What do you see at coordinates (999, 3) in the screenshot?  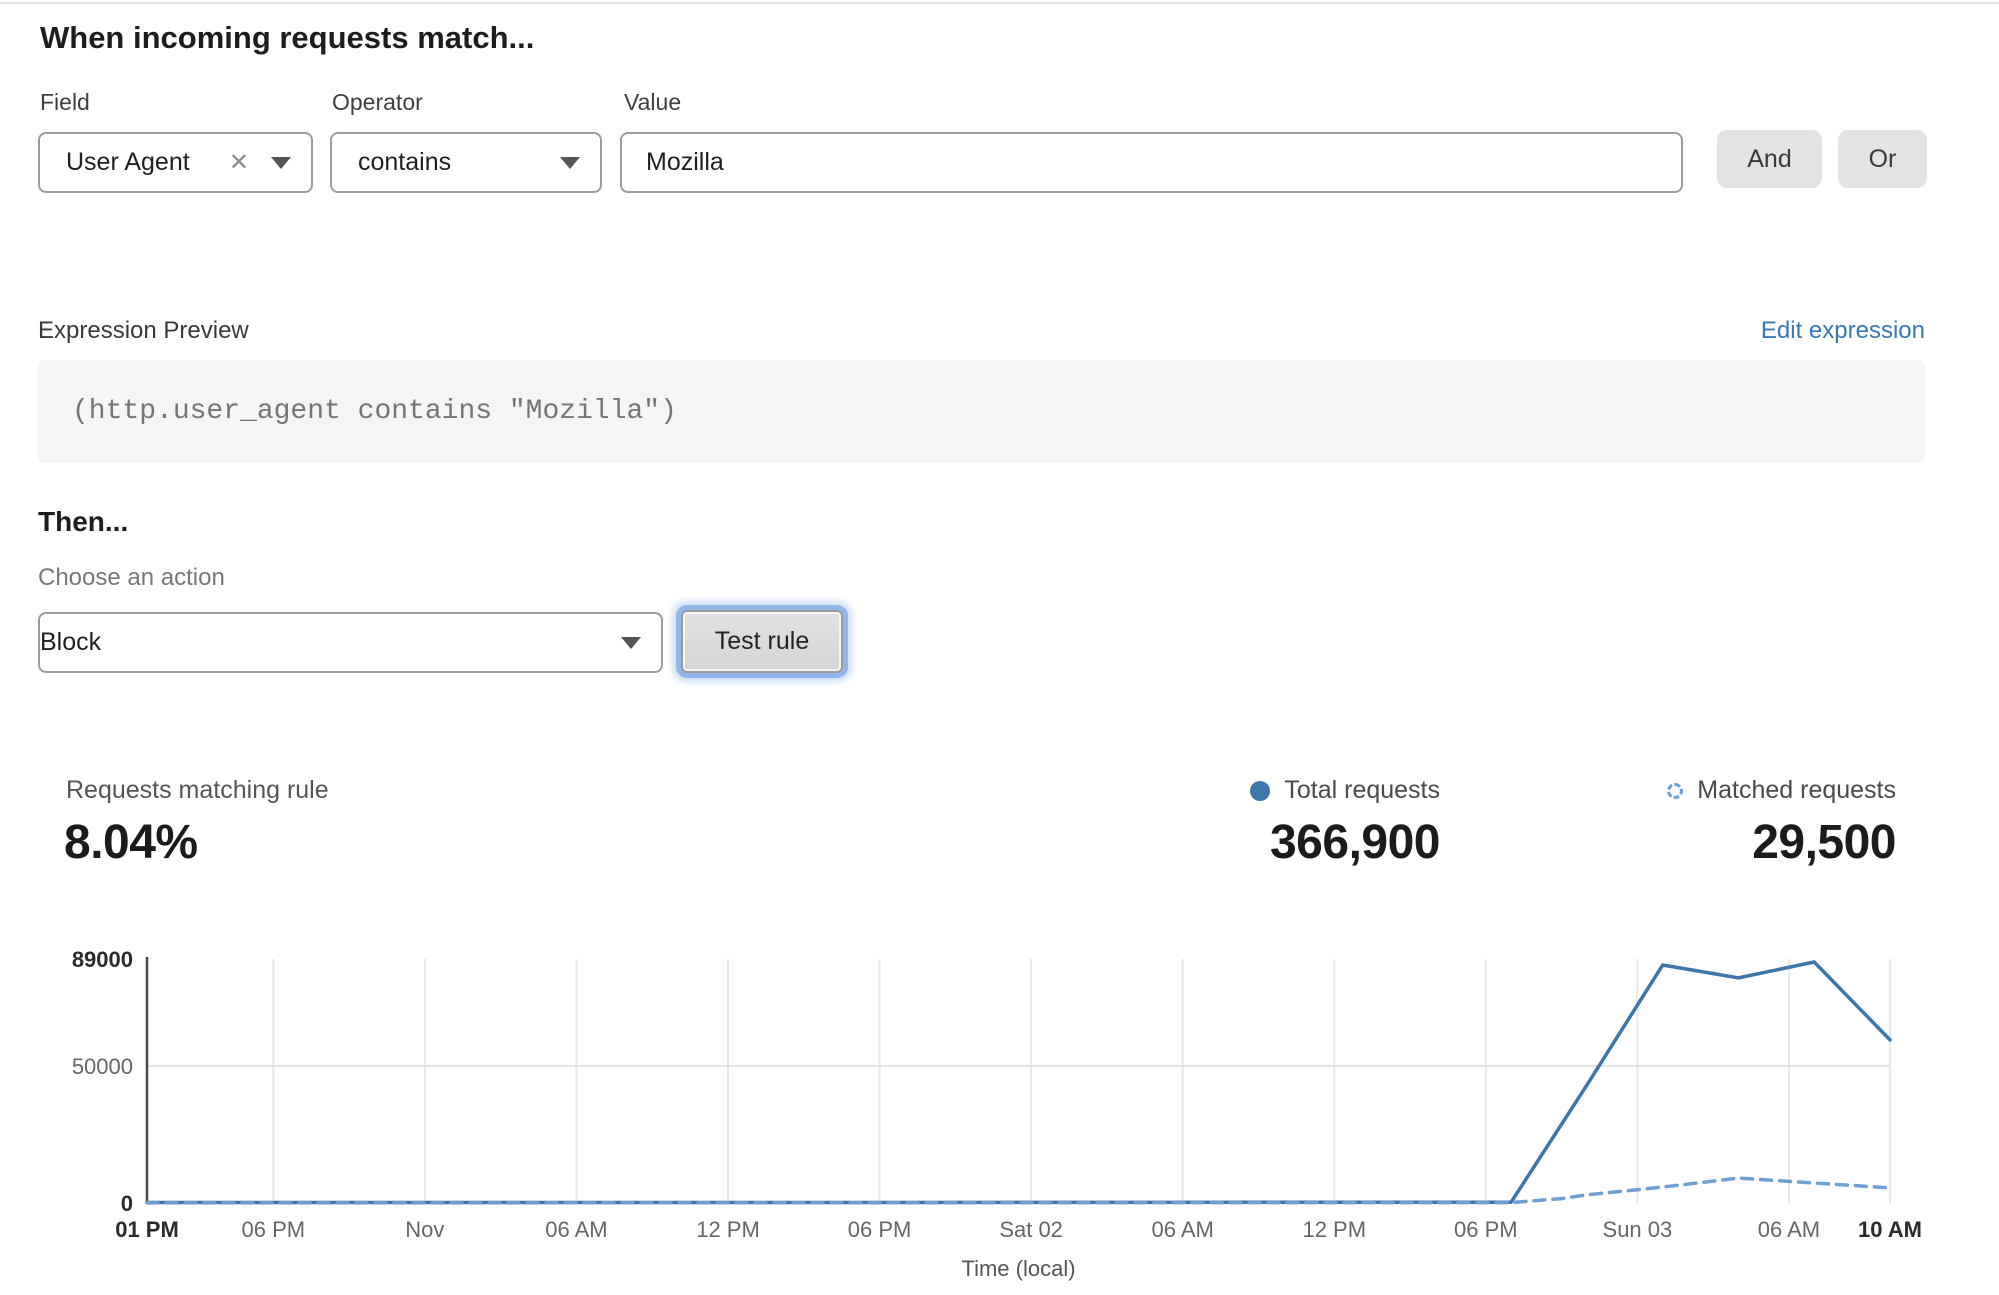 I see `top-divider` at bounding box center [999, 3].